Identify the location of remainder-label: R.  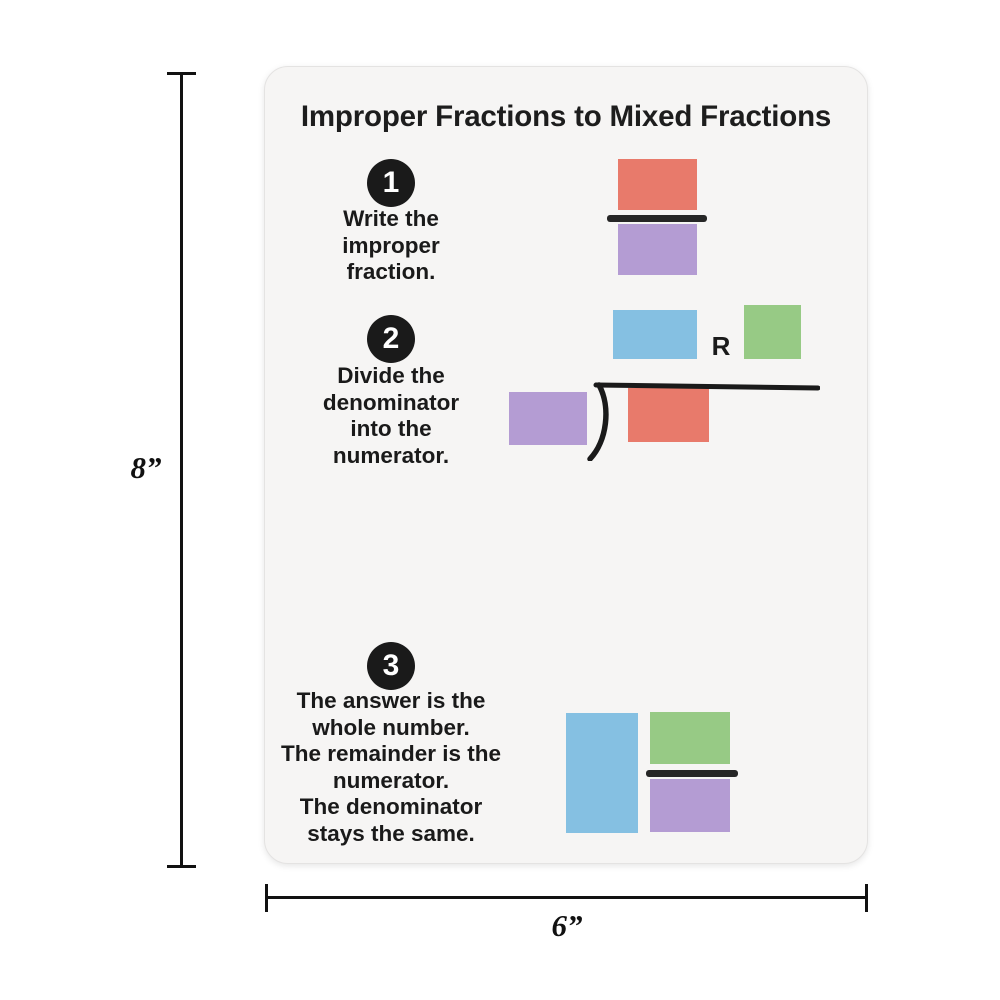
(721, 346).